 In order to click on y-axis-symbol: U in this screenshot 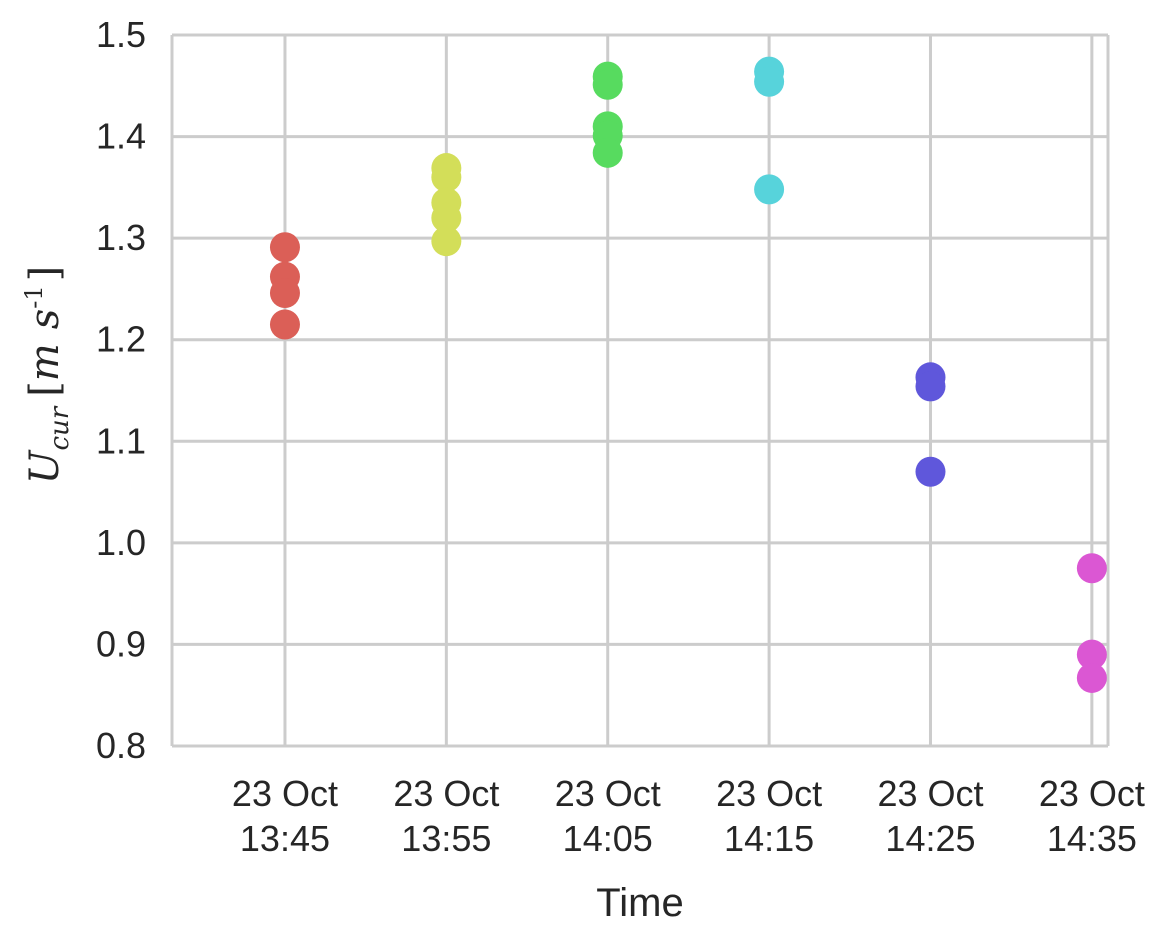, I will do `click(45, 466)`.